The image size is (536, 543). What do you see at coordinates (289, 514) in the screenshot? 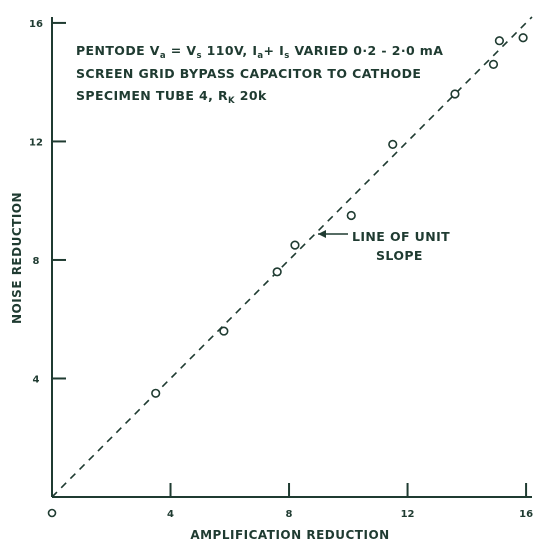
I see `x-tick-label: 8` at bounding box center [289, 514].